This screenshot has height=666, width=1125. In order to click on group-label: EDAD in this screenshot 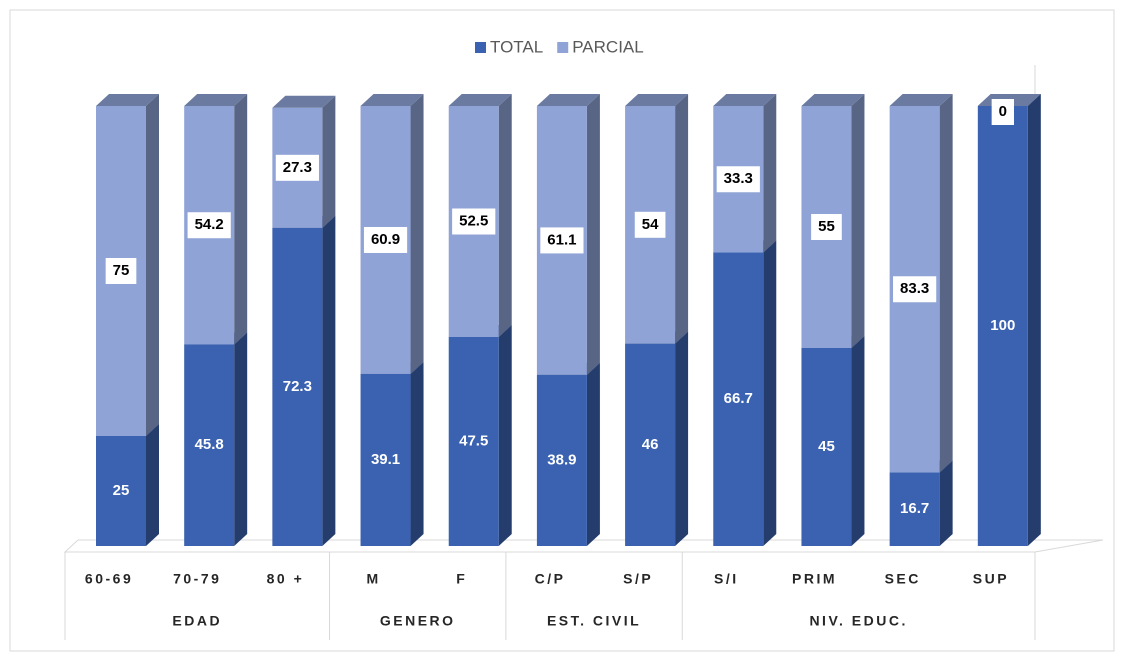, I will do `click(197, 621)`.